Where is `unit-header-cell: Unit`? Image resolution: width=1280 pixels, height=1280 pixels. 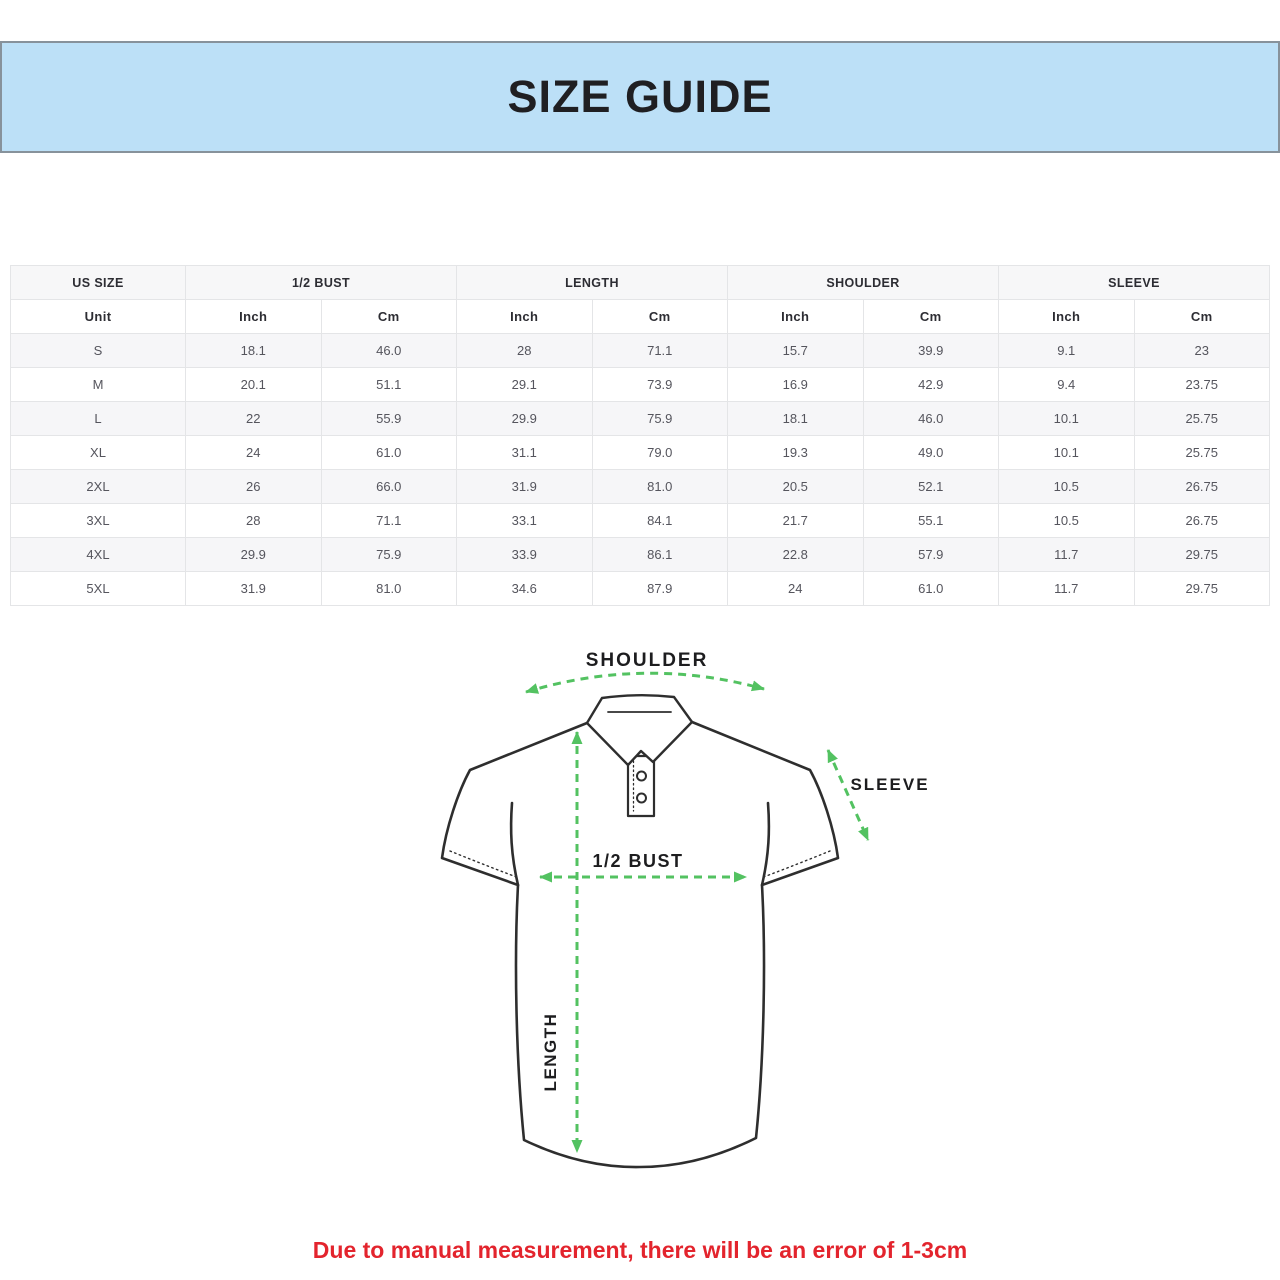 unit-header-cell: Unit is located at coordinates (98, 316).